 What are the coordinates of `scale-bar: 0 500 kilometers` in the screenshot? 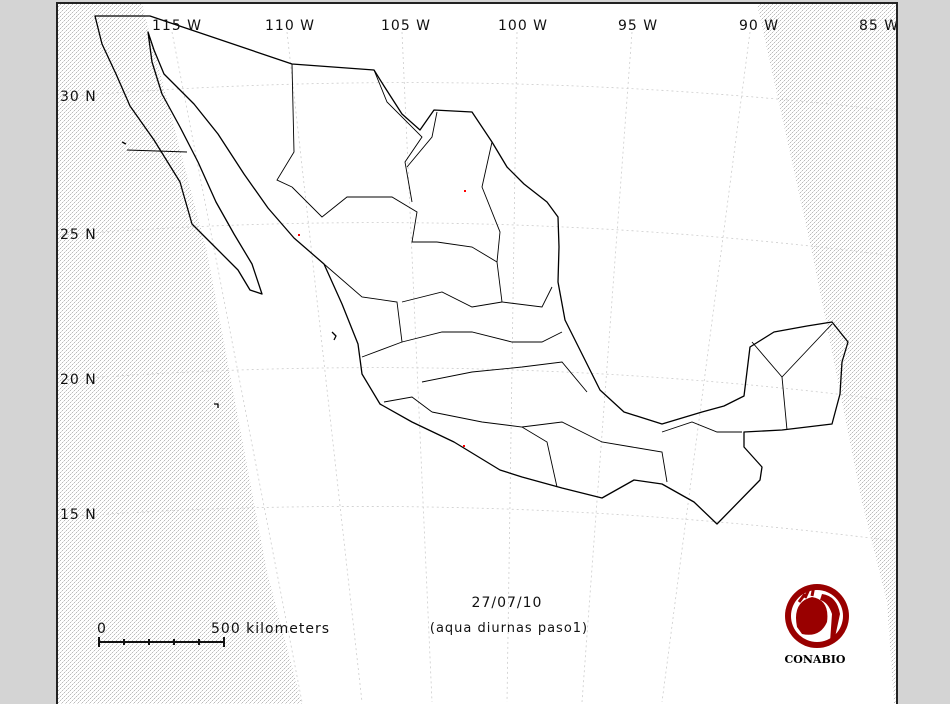 It's located at (213, 634).